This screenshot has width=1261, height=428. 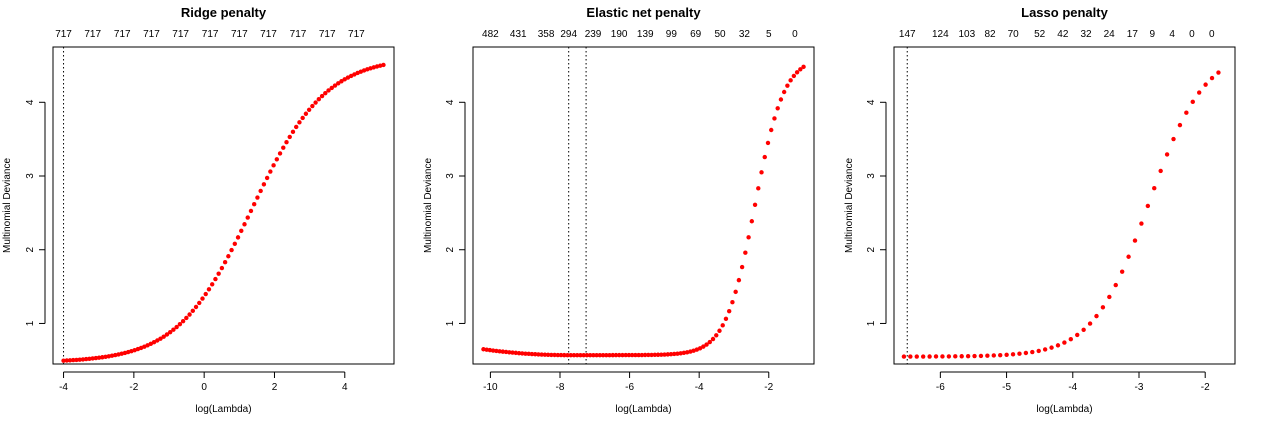 What do you see at coordinates (1063, 34) in the screenshot?
I see `top-tick-label: 42` at bounding box center [1063, 34].